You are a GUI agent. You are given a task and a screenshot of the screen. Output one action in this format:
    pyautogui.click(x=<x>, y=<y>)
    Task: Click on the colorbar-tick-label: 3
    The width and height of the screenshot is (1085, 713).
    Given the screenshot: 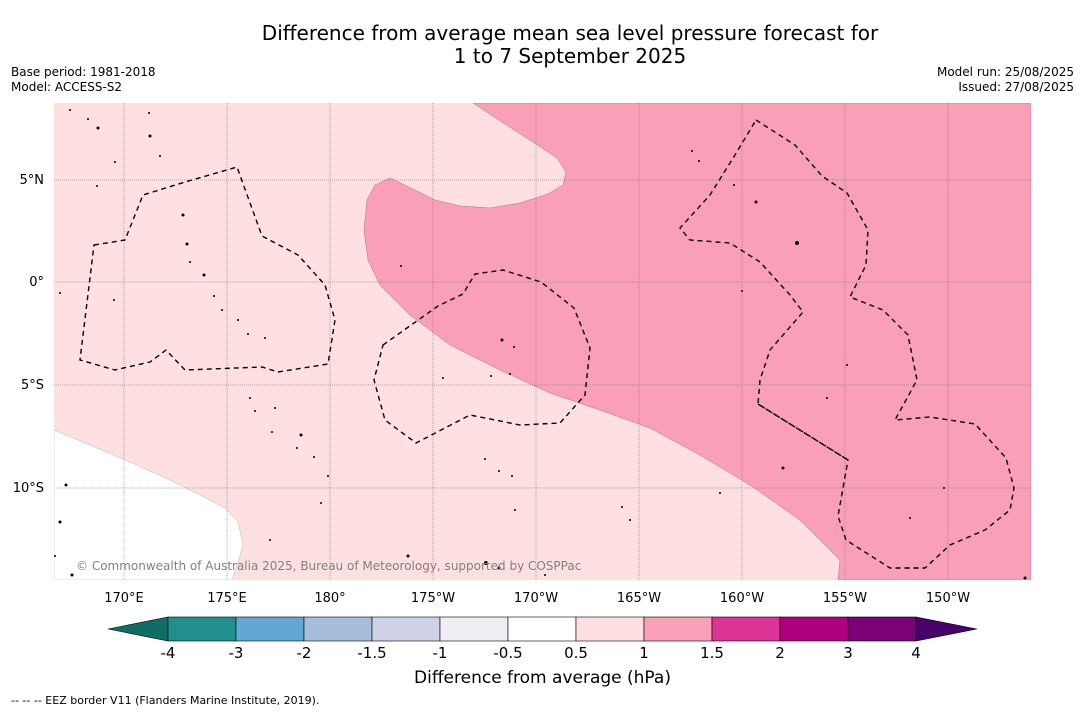 What is the action you would take?
    pyautogui.click(x=848, y=653)
    